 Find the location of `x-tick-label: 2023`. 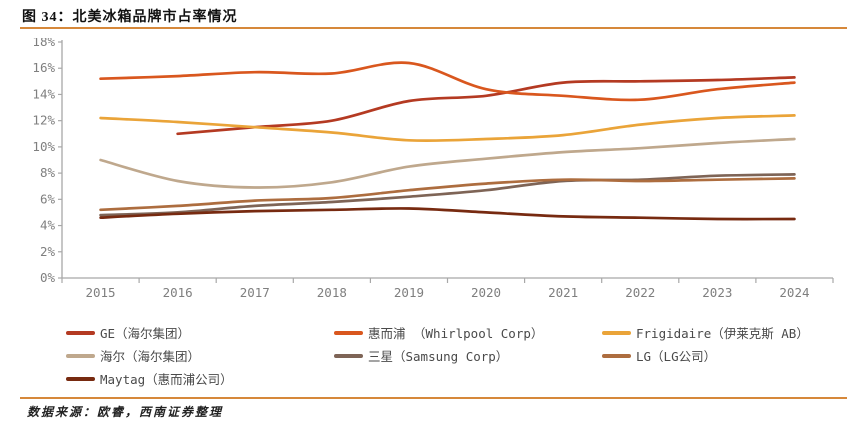

x-tick-label: 2023 is located at coordinates (717, 292).